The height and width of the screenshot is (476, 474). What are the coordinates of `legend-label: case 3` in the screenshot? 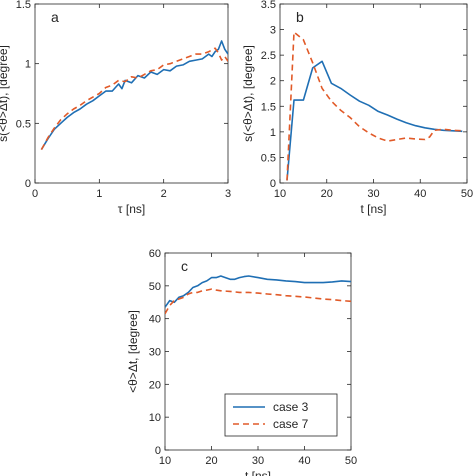 It's located at (291, 407).